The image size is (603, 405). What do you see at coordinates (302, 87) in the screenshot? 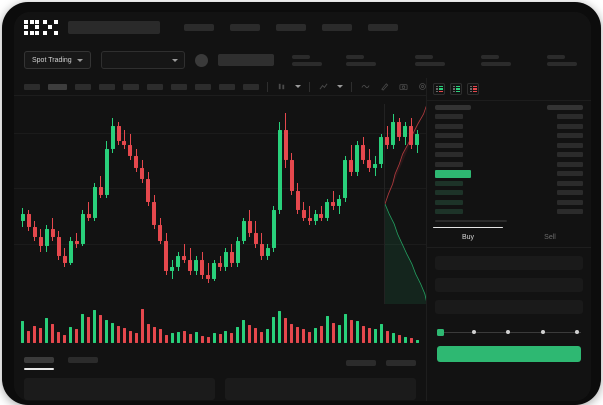
I see `chart-toolbar` at bounding box center [302, 87].